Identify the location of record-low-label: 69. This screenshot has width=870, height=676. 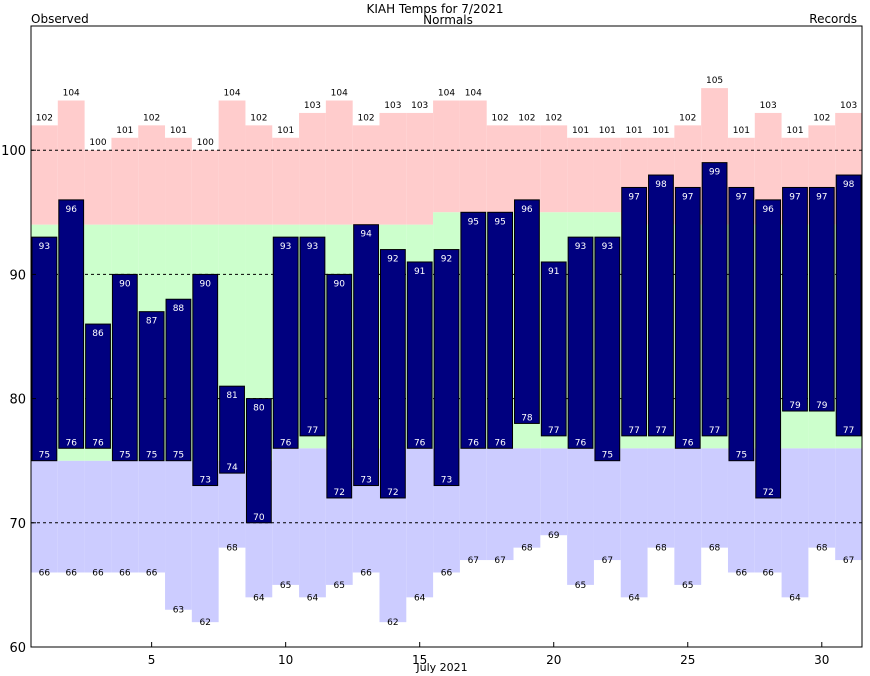
(554, 536).